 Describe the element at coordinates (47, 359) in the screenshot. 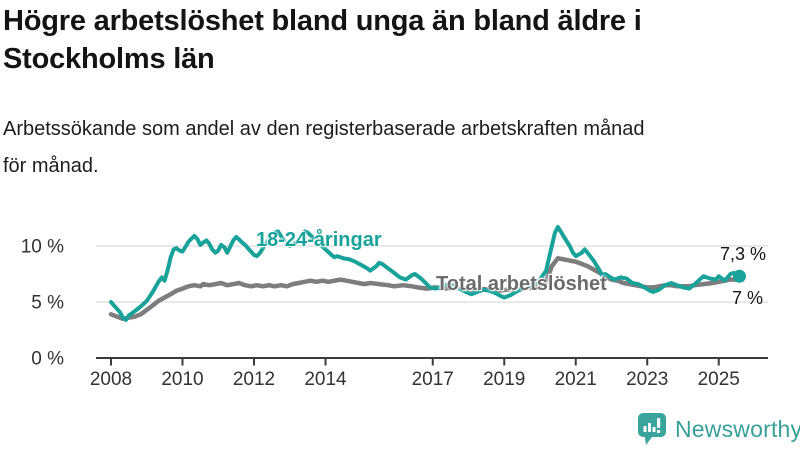

I see `y-axis-label: 0 %` at that location.